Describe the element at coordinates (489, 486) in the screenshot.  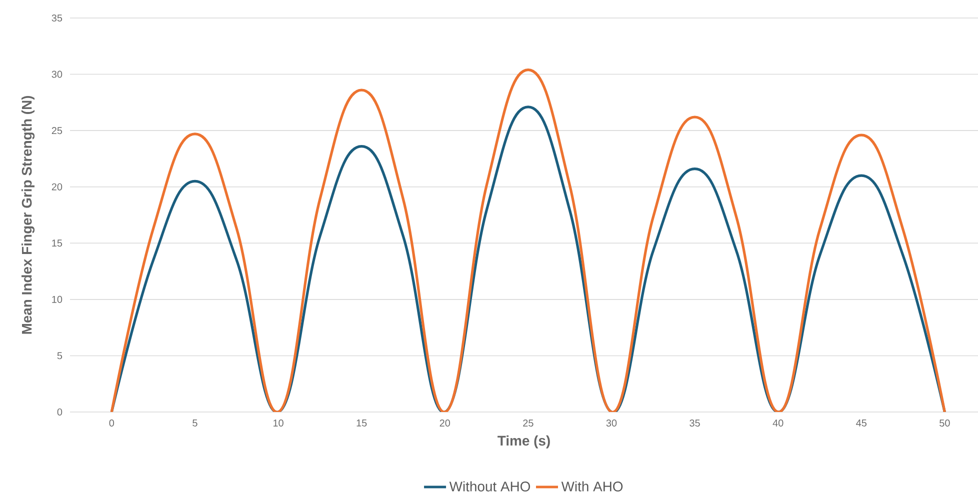
I see `legend-label: Without AHO` at that location.